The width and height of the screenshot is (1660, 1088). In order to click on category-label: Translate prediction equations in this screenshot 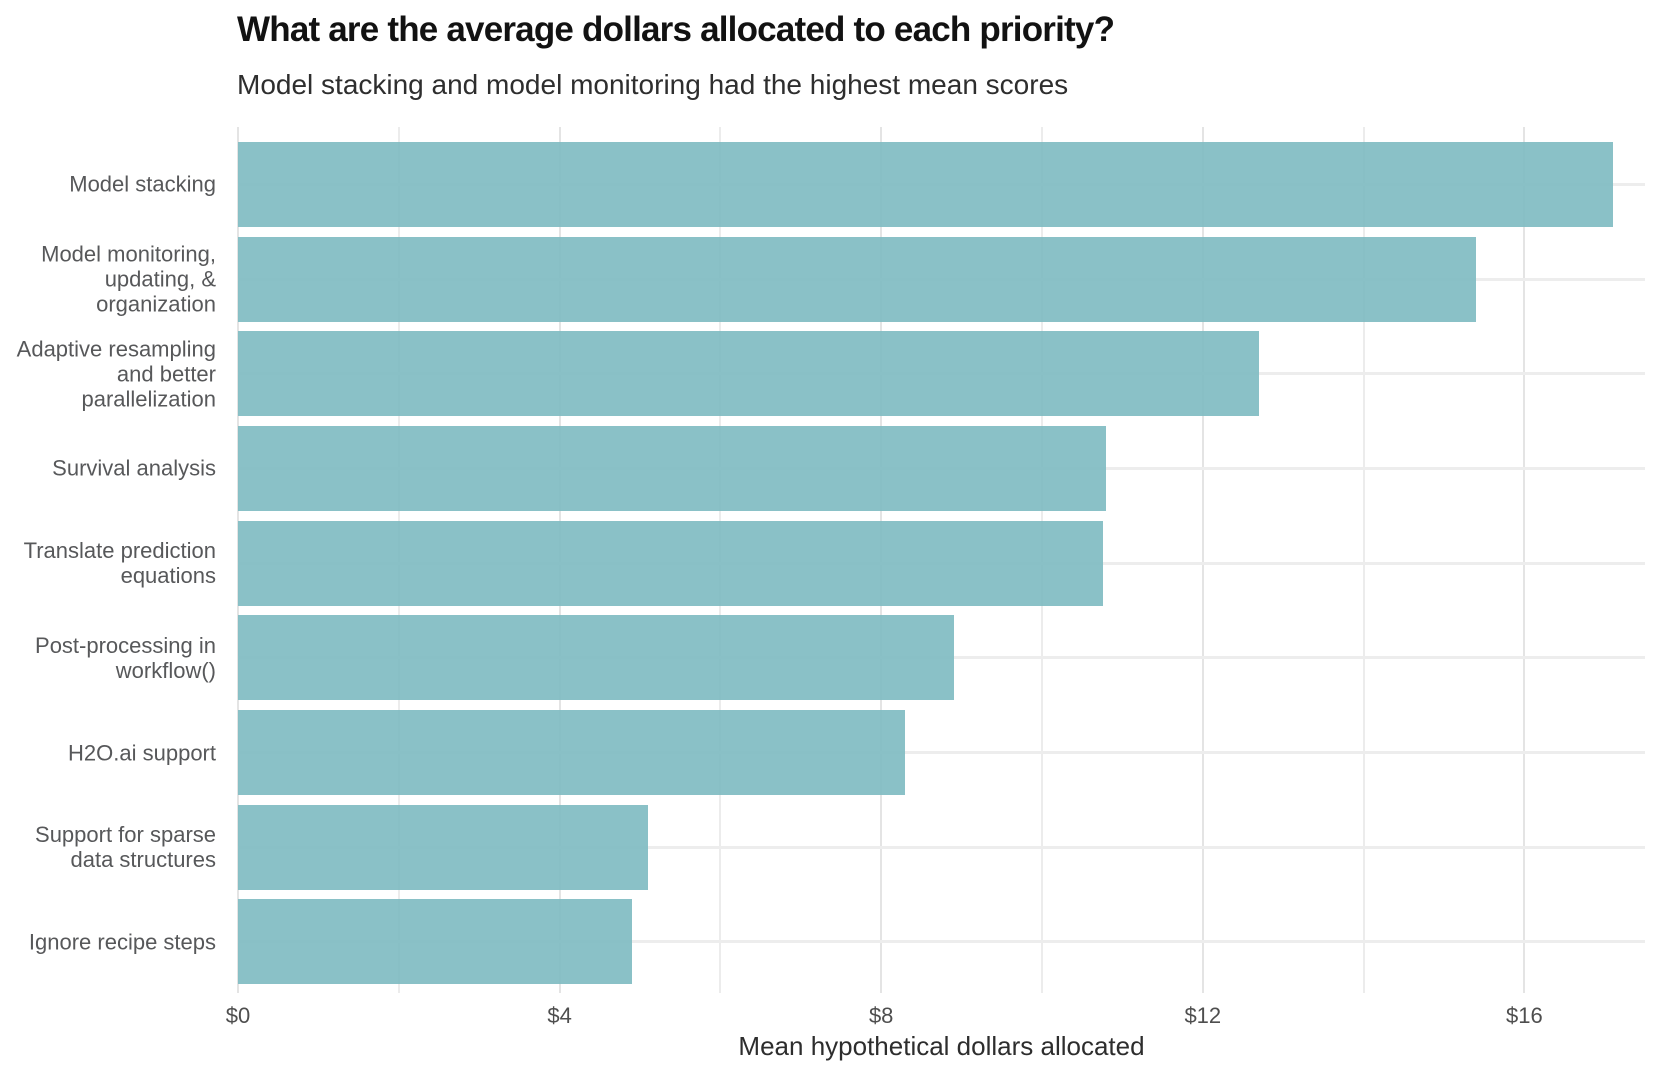, I will do `click(119, 563)`.